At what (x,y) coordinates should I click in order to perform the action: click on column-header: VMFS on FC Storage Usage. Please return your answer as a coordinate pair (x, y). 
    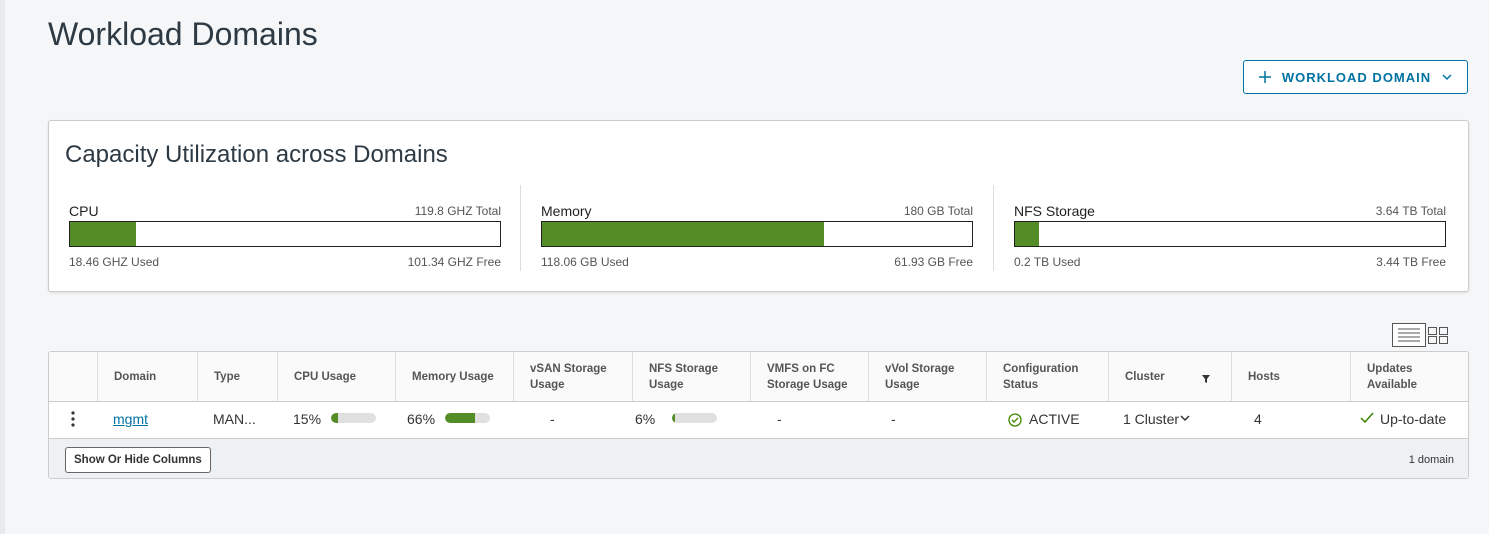
    Looking at the image, I should click on (809, 376).